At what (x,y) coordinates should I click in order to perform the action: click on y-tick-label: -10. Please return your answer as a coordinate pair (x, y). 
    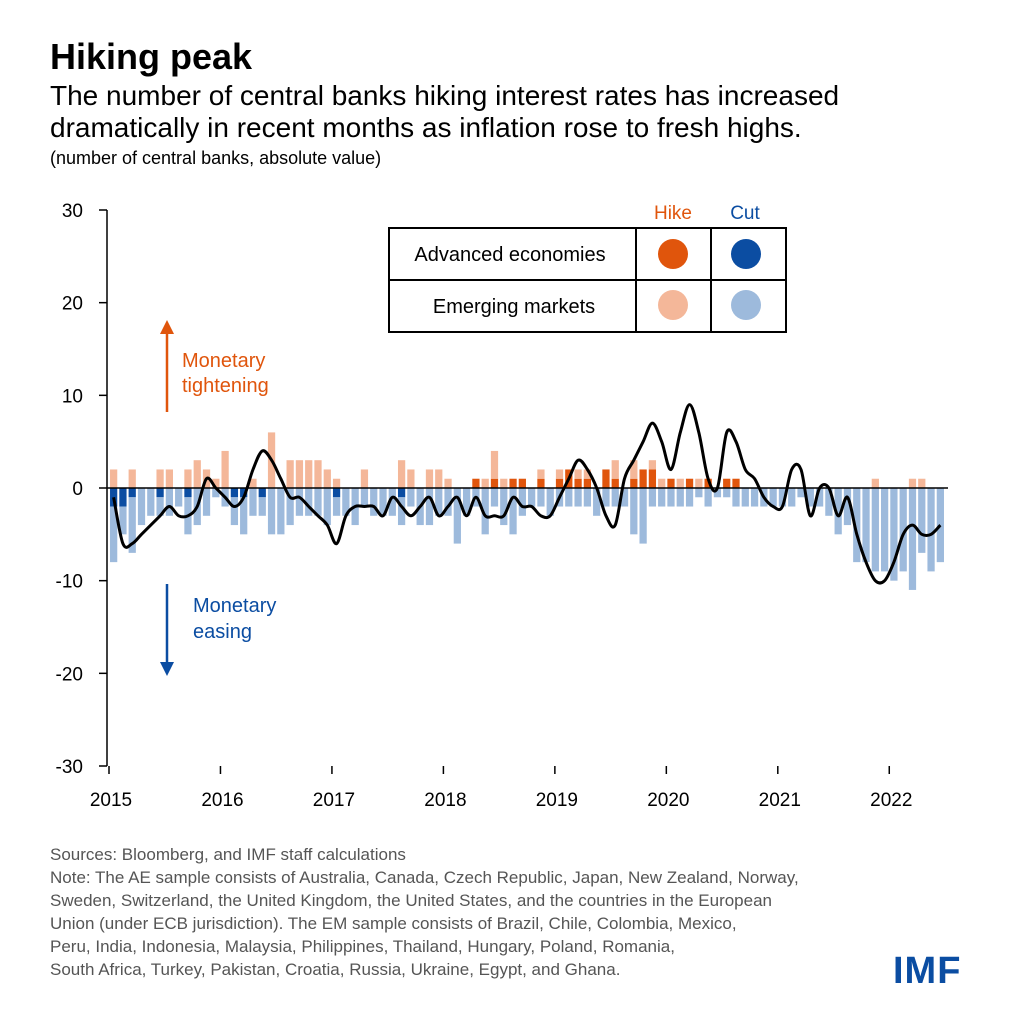
    Looking at the image, I should click on (69, 582).